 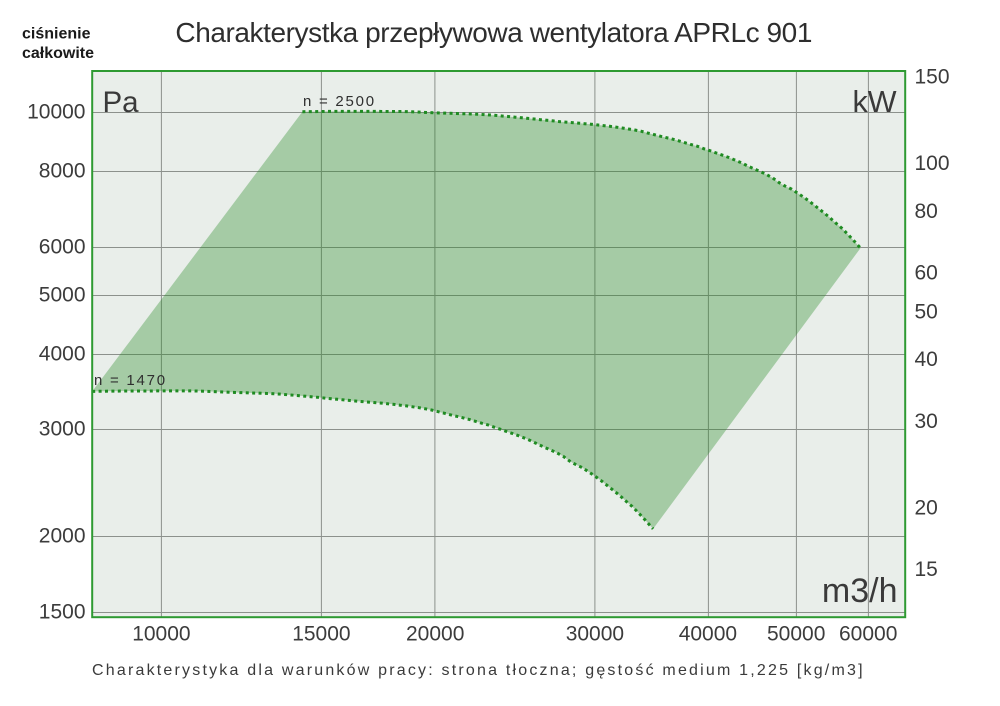 I want to click on svg-text: 15000, so click(x=321, y=634).